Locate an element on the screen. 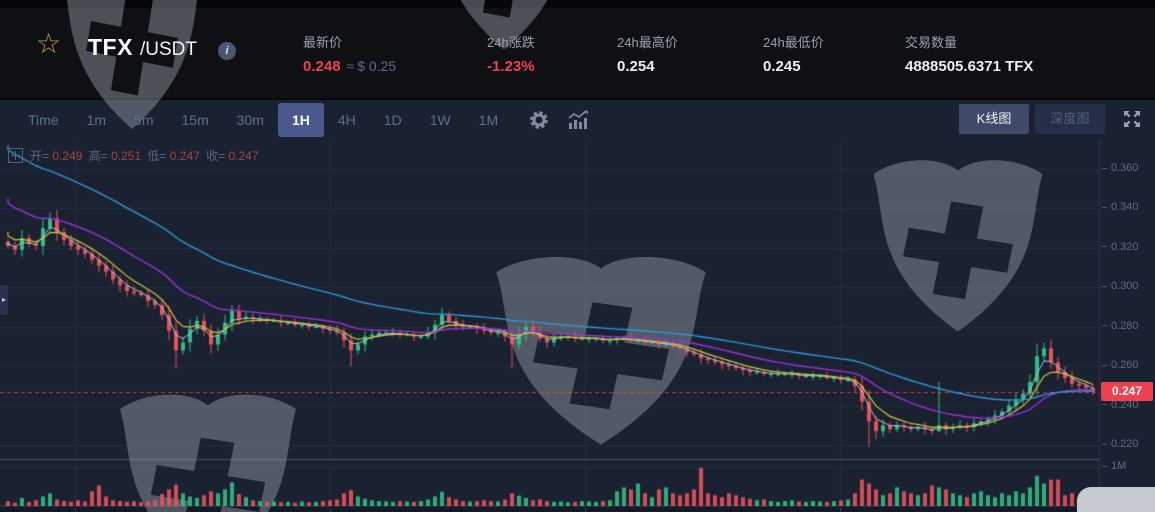 The image size is (1155, 512). stat-1: 24h涨跌 -1.23% is located at coordinates (511, 53).